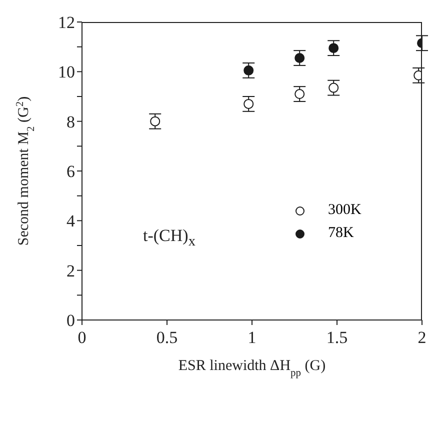  What do you see at coordinates (66, 72) in the screenshot?
I see `y-tick-label: 10` at bounding box center [66, 72].